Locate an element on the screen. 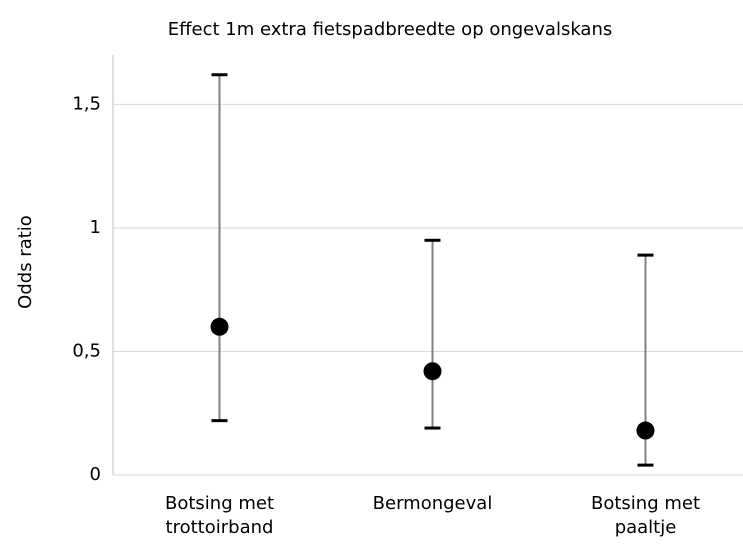 This screenshot has width=743, height=549. y-axis-label: Odds ratio is located at coordinates (25, 262).